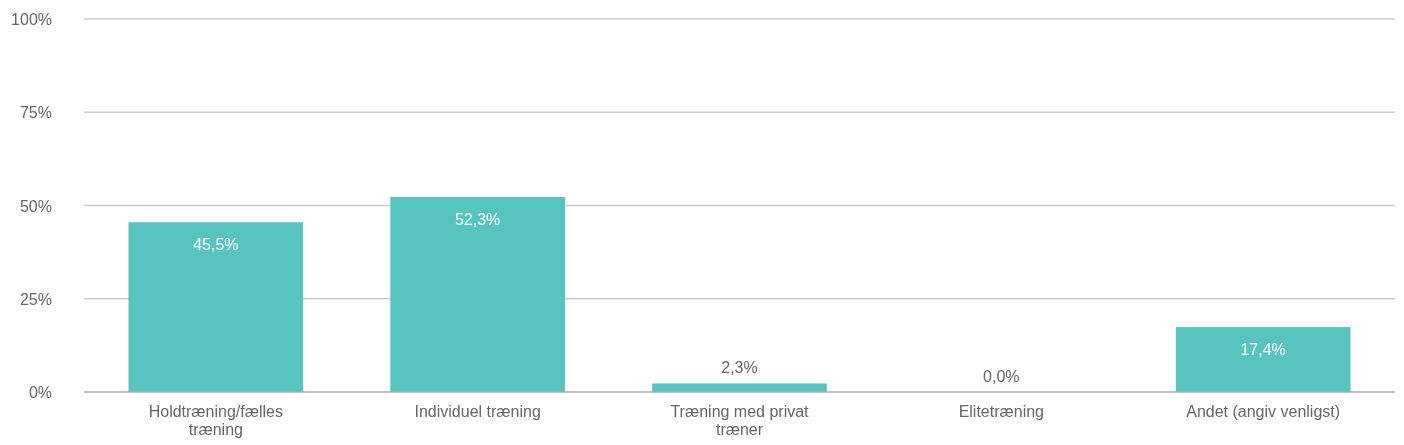 The height and width of the screenshot is (445, 1404). Describe the element at coordinates (740, 420) in the screenshot. I see `x-tick-label: Træning med privat træner` at that location.